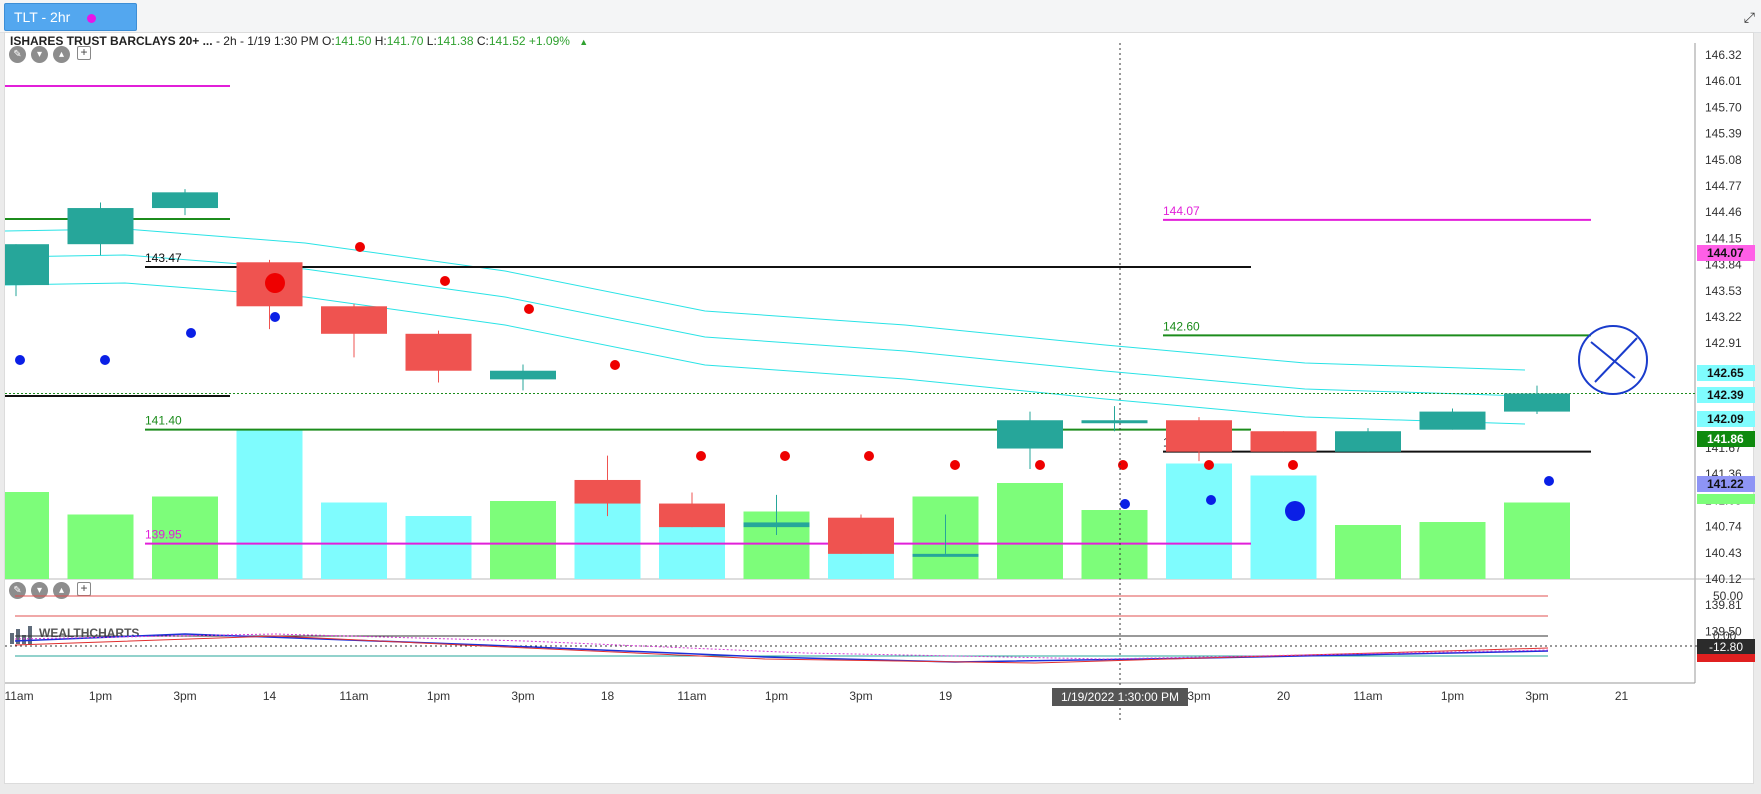  Describe the element at coordinates (39, 54) in the screenshot. I see `chevron-down-icon: ▾` at that location.